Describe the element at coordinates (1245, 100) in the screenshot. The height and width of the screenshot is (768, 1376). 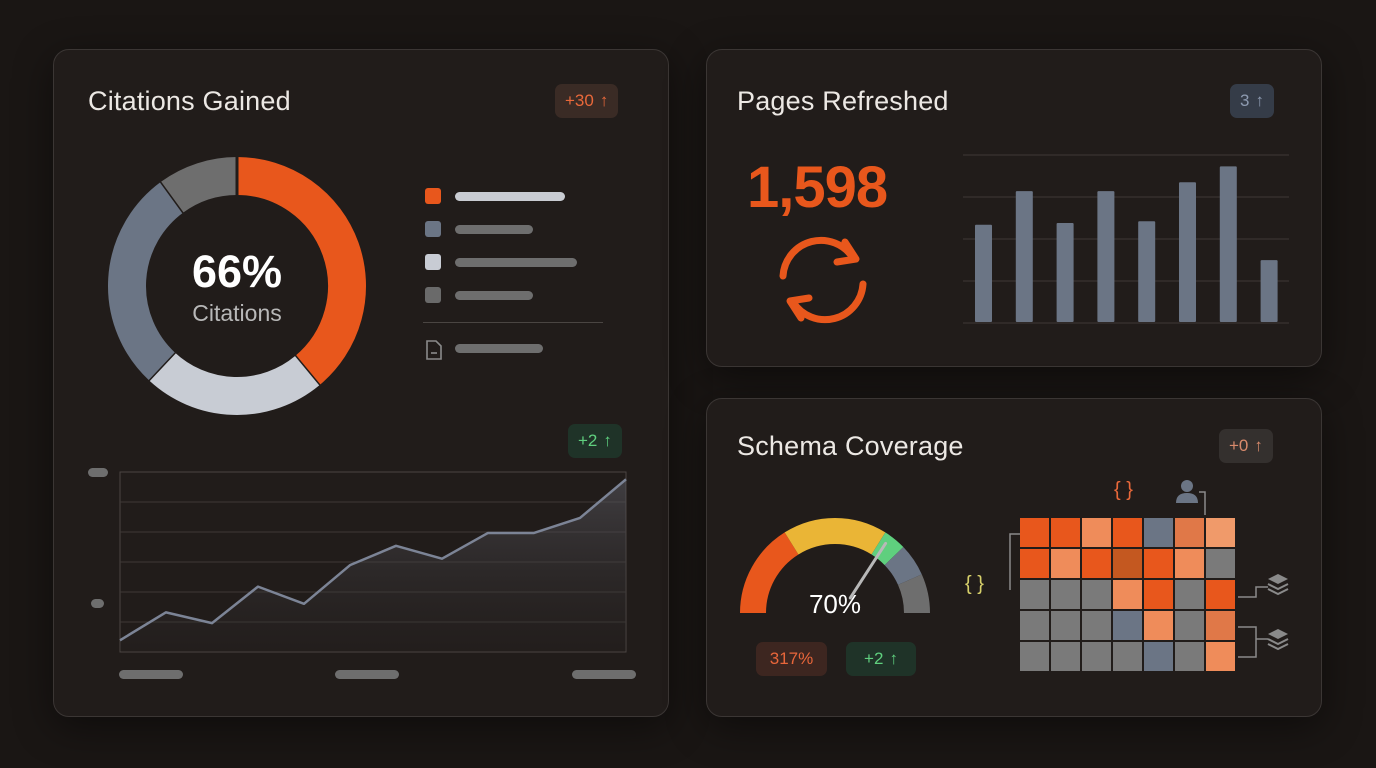
I see `pages-badge-value: 3` at that location.